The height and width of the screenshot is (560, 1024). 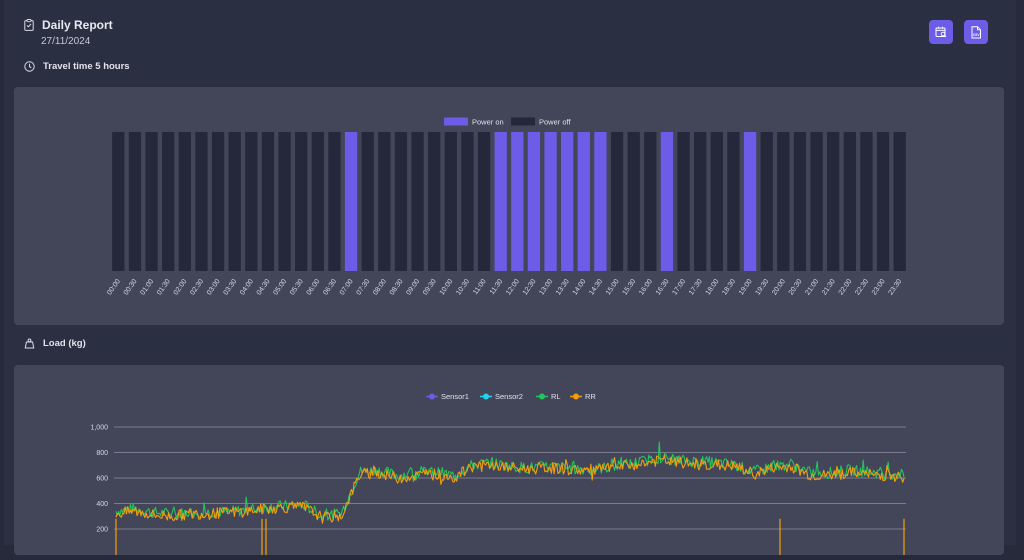 I want to click on x-tick-1230: 12:30, so click(x=530, y=287).